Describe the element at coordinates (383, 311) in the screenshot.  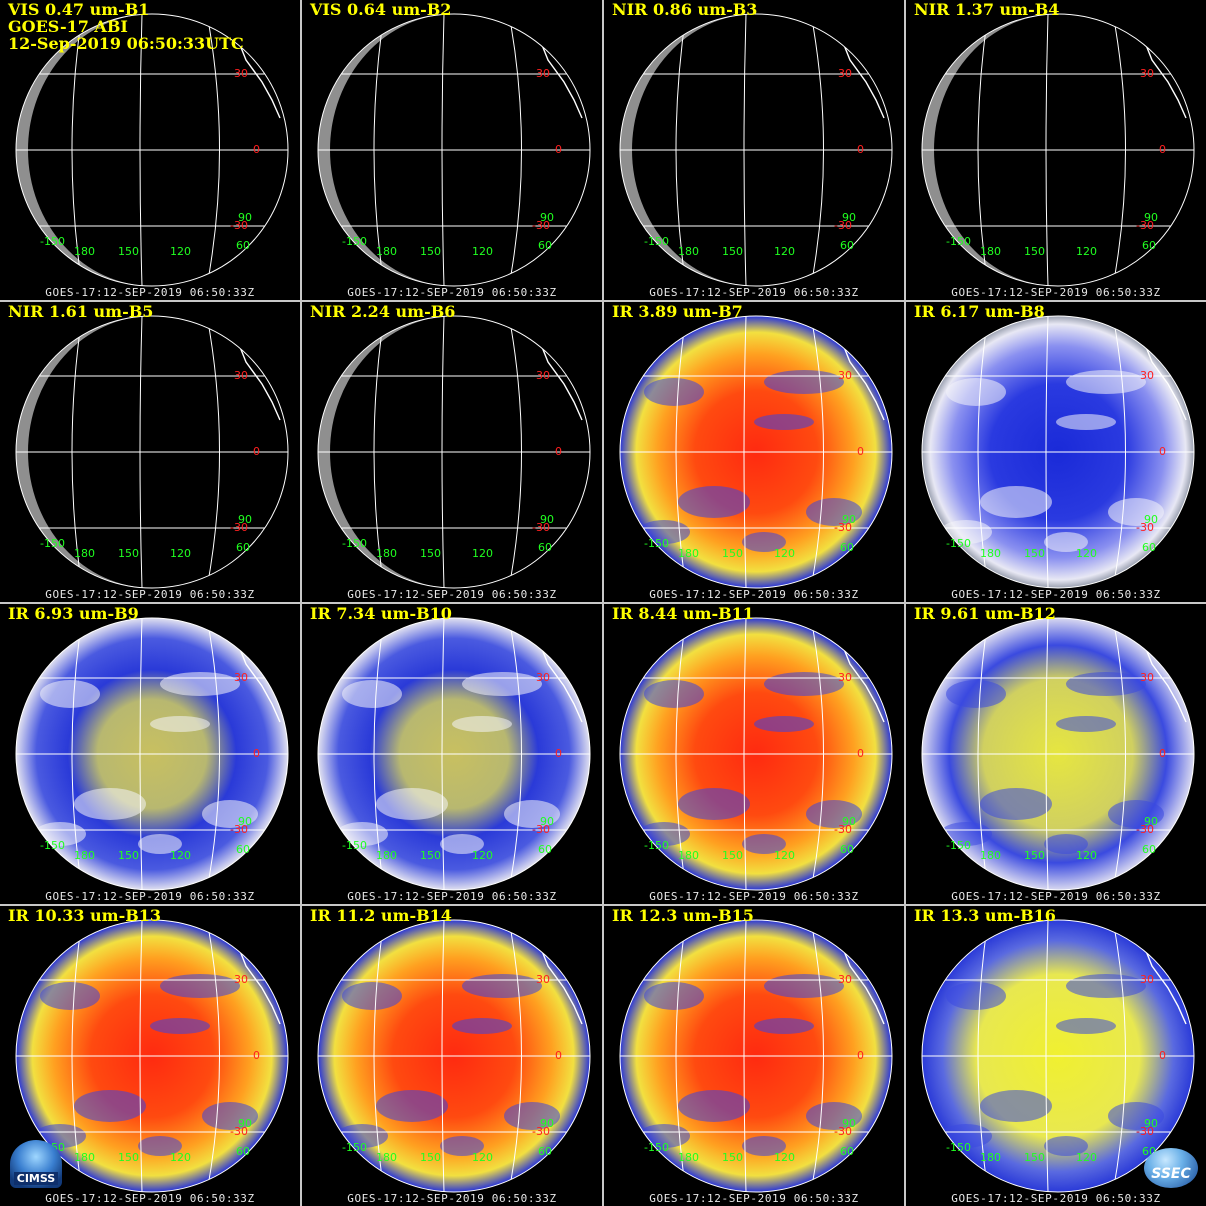
I see `band-title: NIR 2.24 um-B6` at that location.